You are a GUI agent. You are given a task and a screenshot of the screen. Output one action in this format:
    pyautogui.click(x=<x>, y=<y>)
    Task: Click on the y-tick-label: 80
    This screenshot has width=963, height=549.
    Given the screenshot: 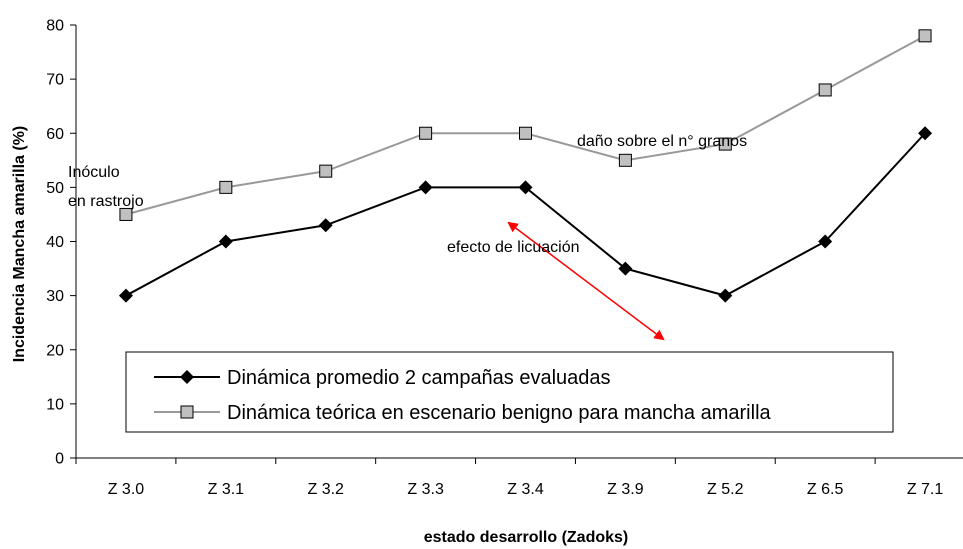 What is the action you would take?
    pyautogui.click(x=55, y=26)
    